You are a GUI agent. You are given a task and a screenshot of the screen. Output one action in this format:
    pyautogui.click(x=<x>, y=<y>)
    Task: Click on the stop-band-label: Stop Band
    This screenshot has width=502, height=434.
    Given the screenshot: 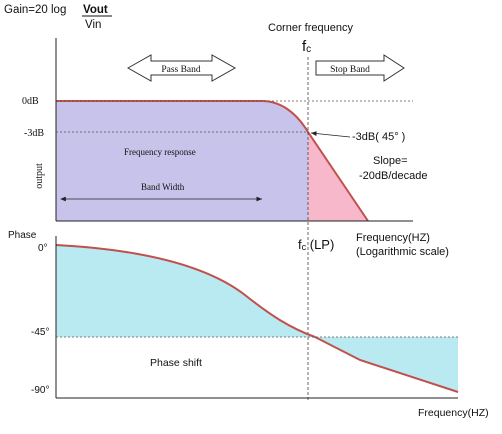 What is the action you would take?
    pyautogui.click(x=350, y=70)
    